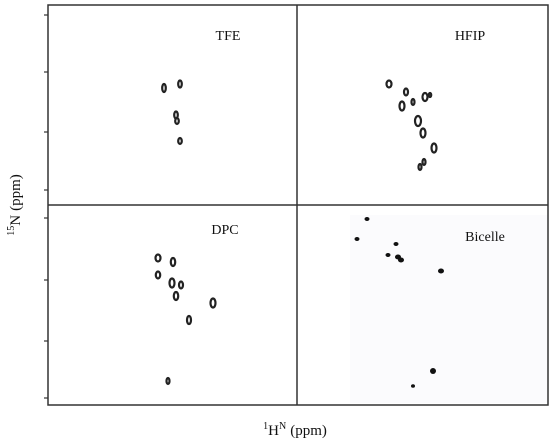  Describe the element at coordinates (46, 206) in the screenshot. I see `axis-ticks` at that location.